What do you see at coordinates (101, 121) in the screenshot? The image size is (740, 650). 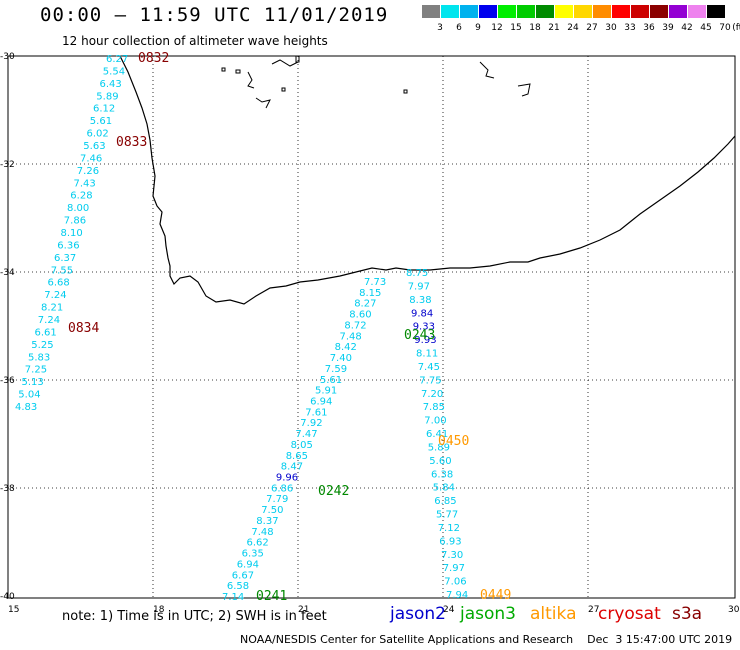 I see `wave-height-label: 5.61` at bounding box center [101, 121].